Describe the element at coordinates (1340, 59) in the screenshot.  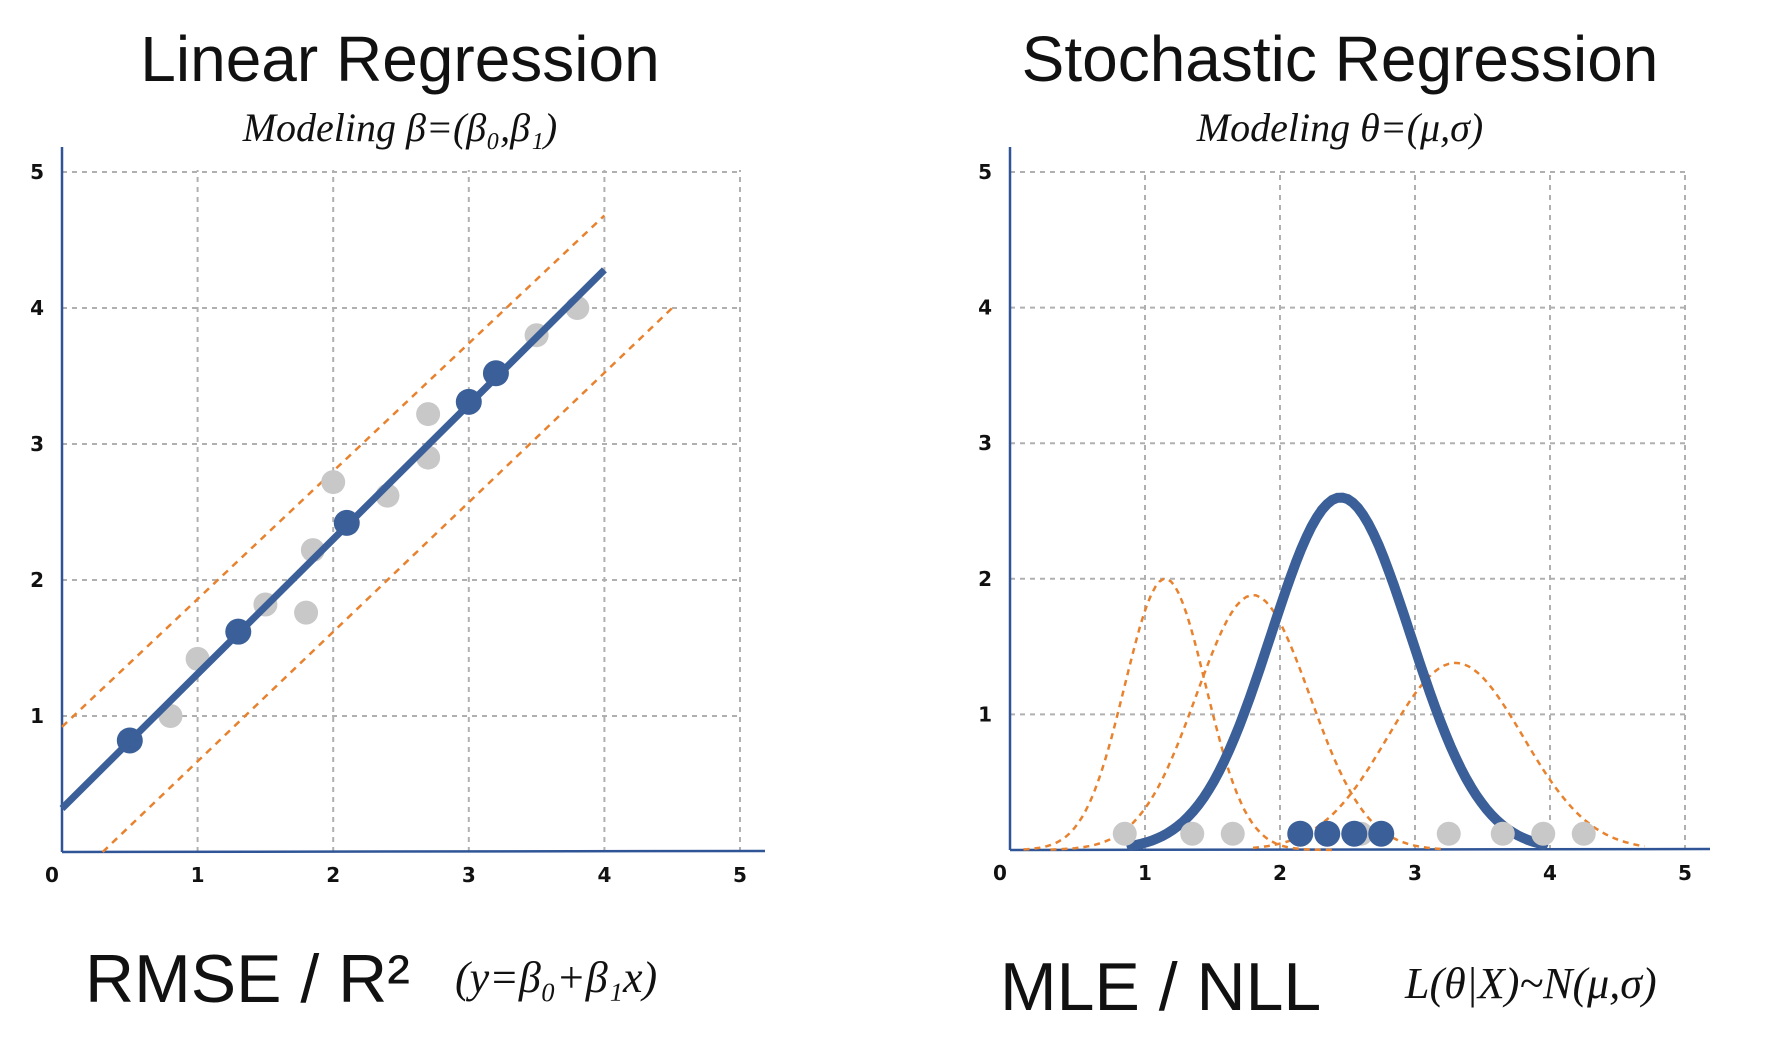
I see `right-title: Stochastic Regression` at that location.